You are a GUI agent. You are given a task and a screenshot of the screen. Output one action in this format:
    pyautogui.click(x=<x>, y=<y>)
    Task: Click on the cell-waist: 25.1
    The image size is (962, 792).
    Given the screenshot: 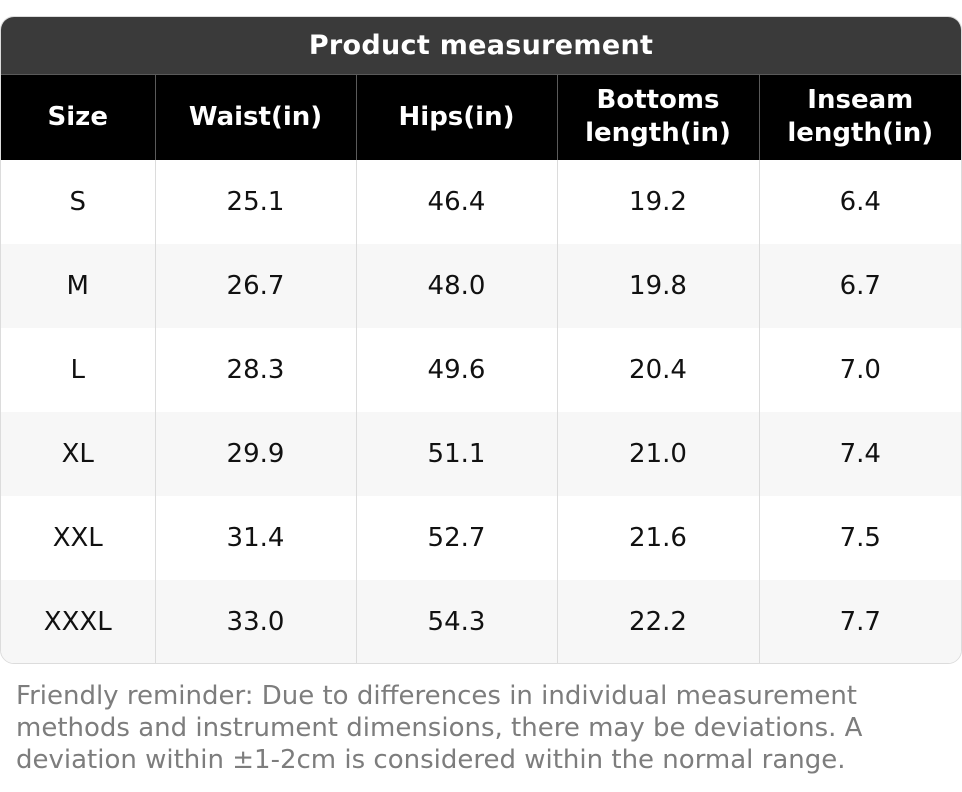 What is the action you would take?
    pyautogui.click(x=255, y=201)
    